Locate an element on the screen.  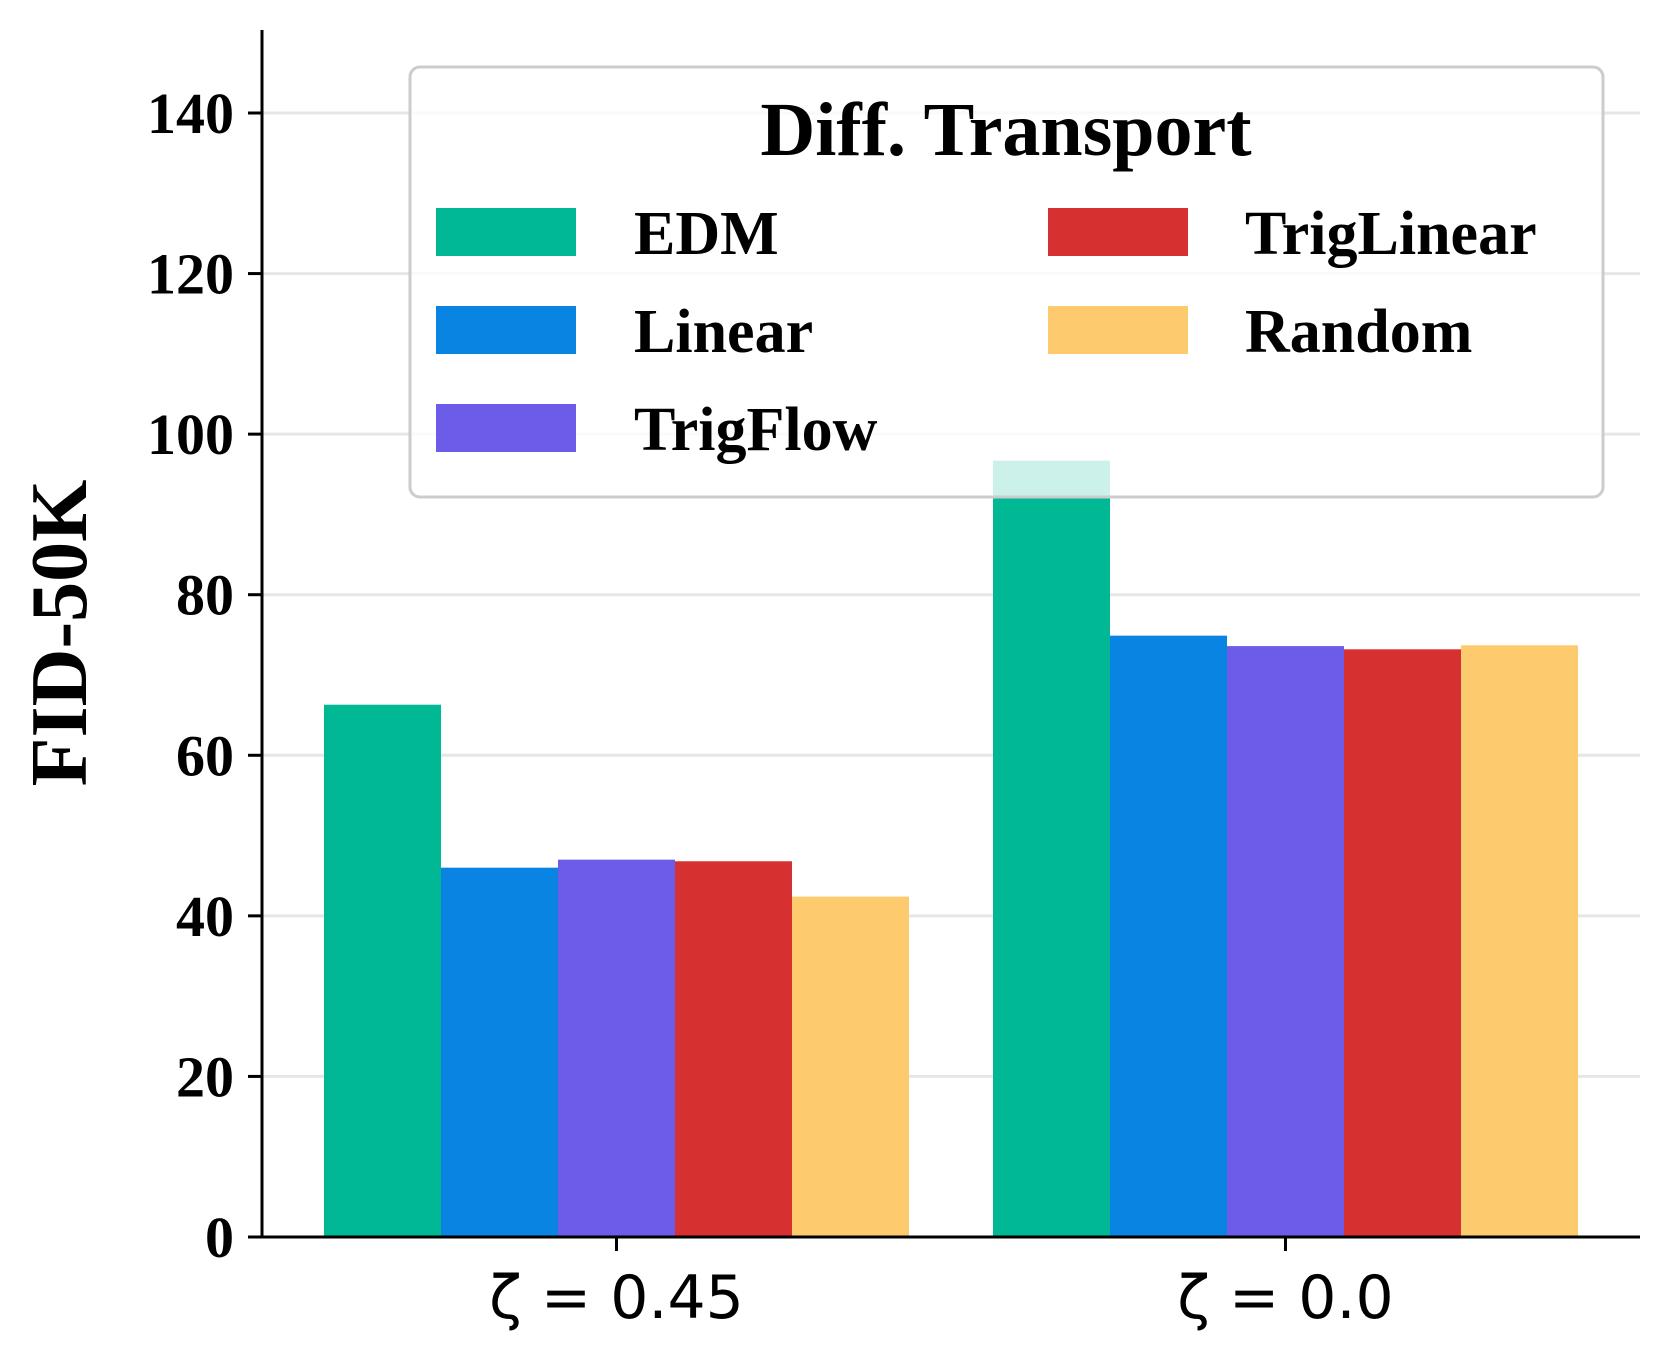
legend-label-random: Random is located at coordinates (1358, 332).